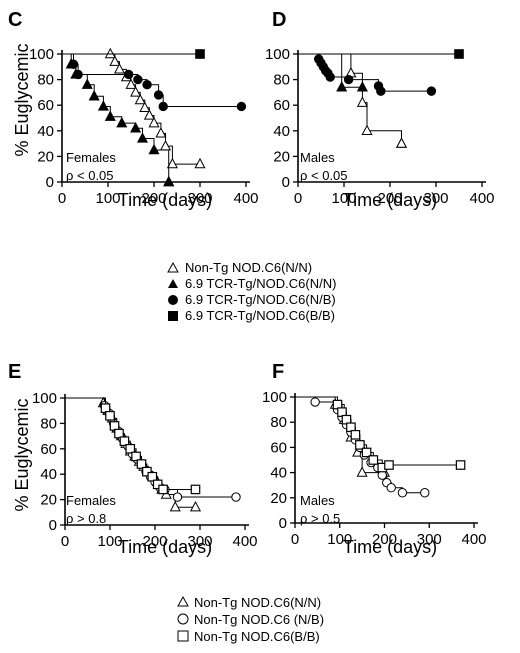 The width and height of the screenshot is (520, 653). I want to click on panel-e-ylabel: % Euglycemic, so click(22, 454).